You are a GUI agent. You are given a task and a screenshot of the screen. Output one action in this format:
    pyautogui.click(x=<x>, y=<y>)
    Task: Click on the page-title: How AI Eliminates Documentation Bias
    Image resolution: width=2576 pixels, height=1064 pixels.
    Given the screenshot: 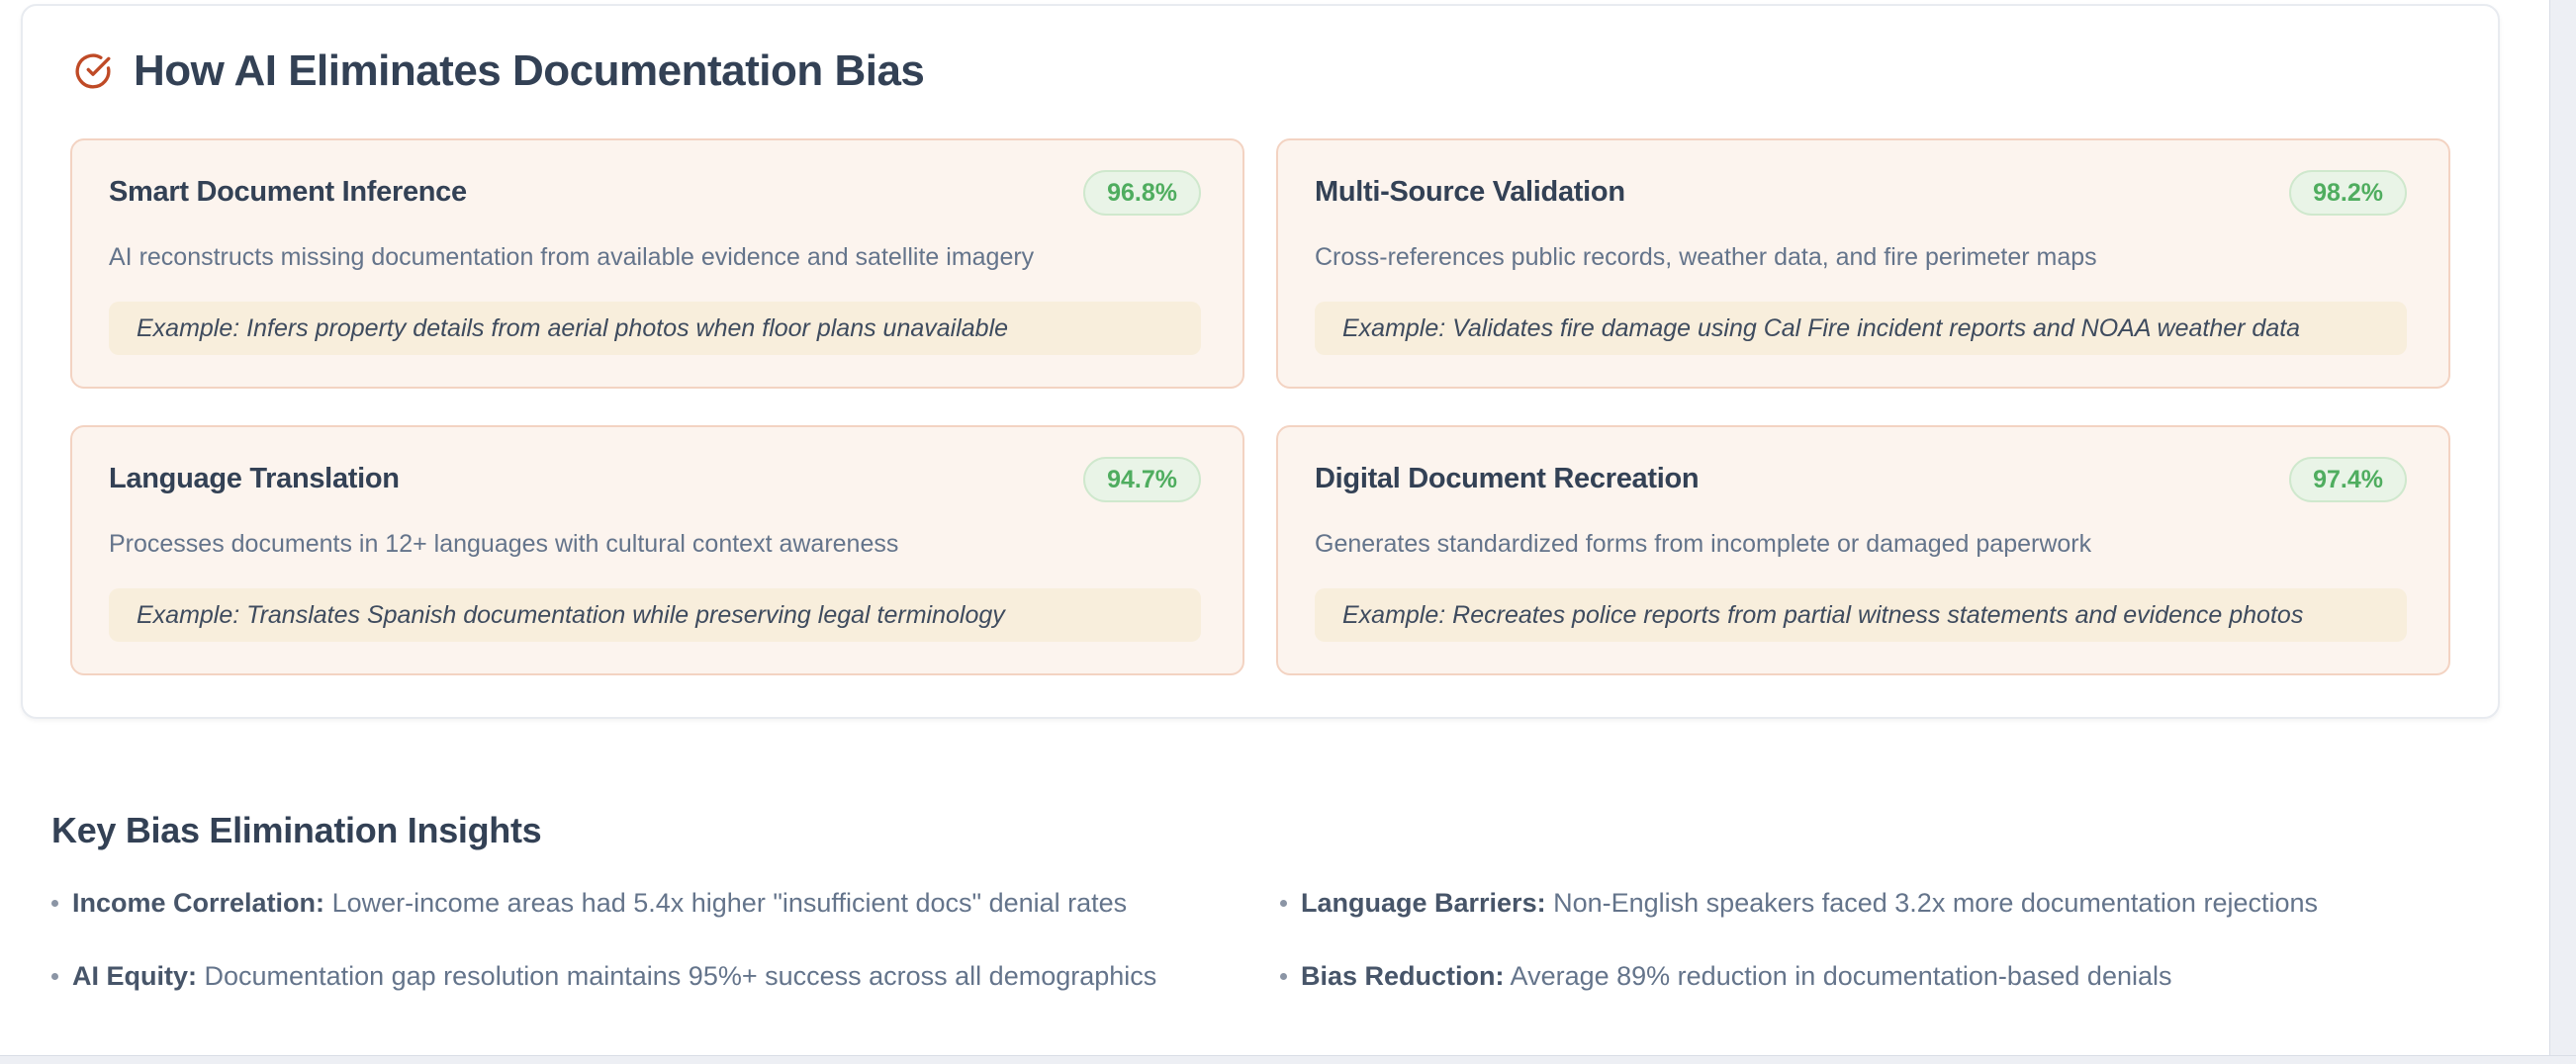 What is the action you would take?
    pyautogui.click(x=529, y=70)
    